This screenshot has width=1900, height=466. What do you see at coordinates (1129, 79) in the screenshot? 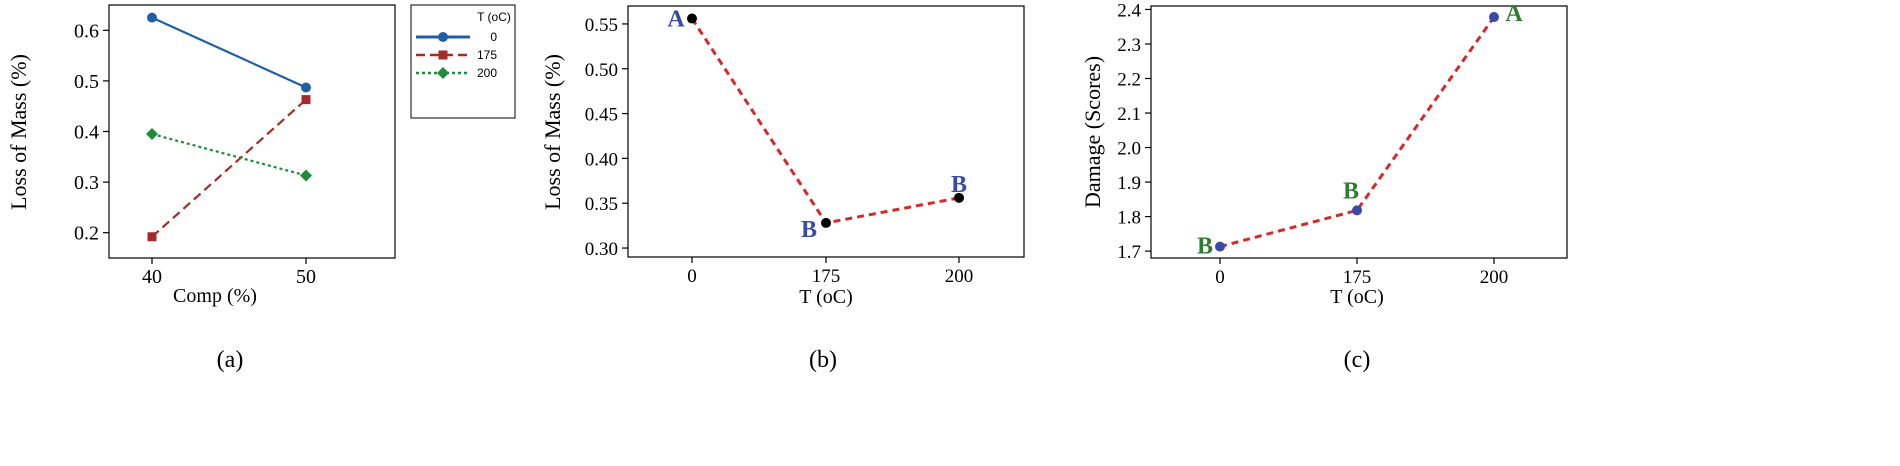
I see `y-tick-label: 2.2` at bounding box center [1129, 79].